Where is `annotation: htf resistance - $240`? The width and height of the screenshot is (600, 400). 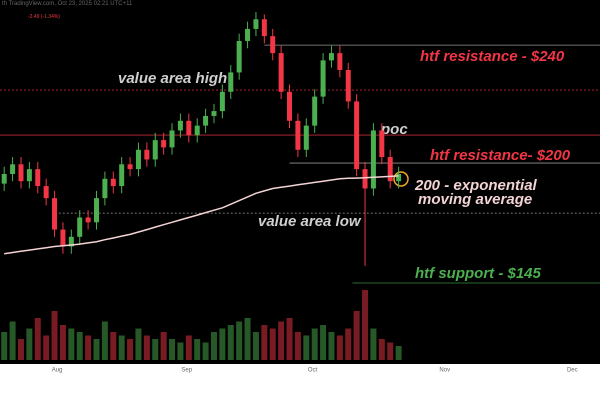 annotation: htf resistance - $240 is located at coordinates (492, 56).